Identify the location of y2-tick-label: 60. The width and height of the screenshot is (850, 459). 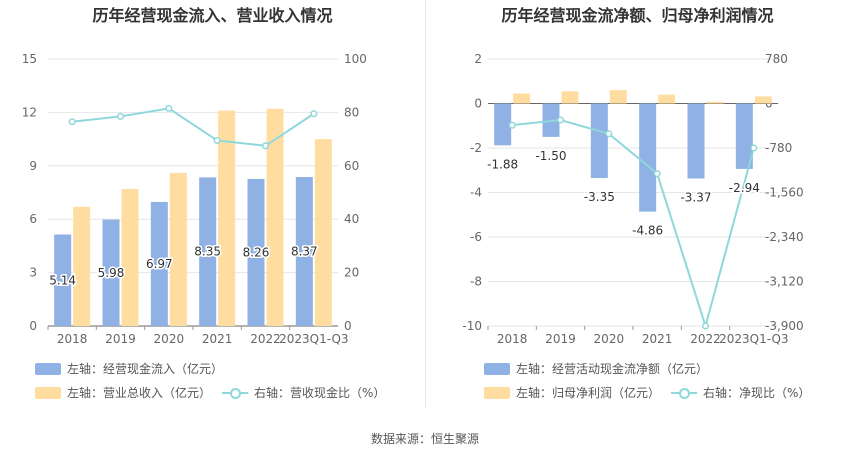
(351, 166).